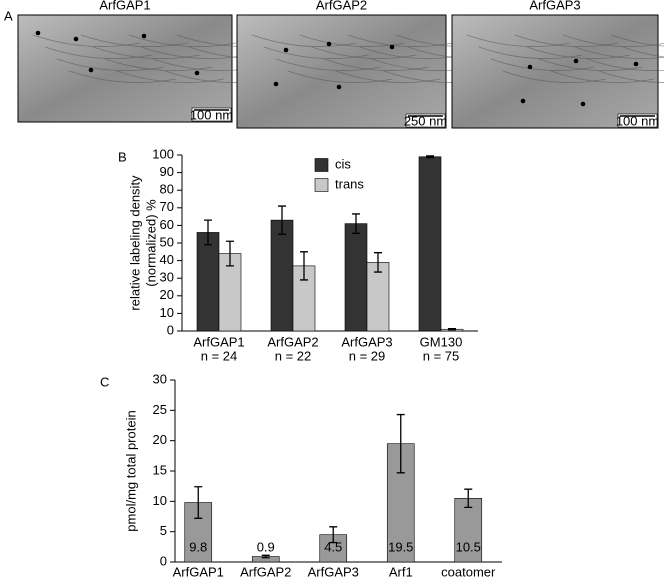 This screenshot has width=664, height=579. Describe the element at coordinates (134, 243) in the screenshot. I see `y-axis-label: relative labeling density` at that location.